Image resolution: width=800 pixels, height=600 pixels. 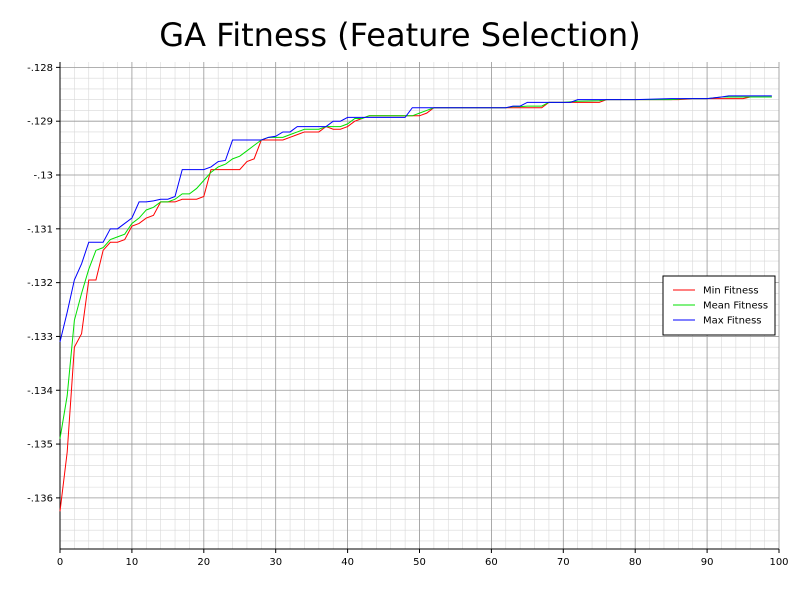 What do you see at coordinates (40, 391) in the screenshot?
I see `y-tick-label: -.134` at bounding box center [40, 391].